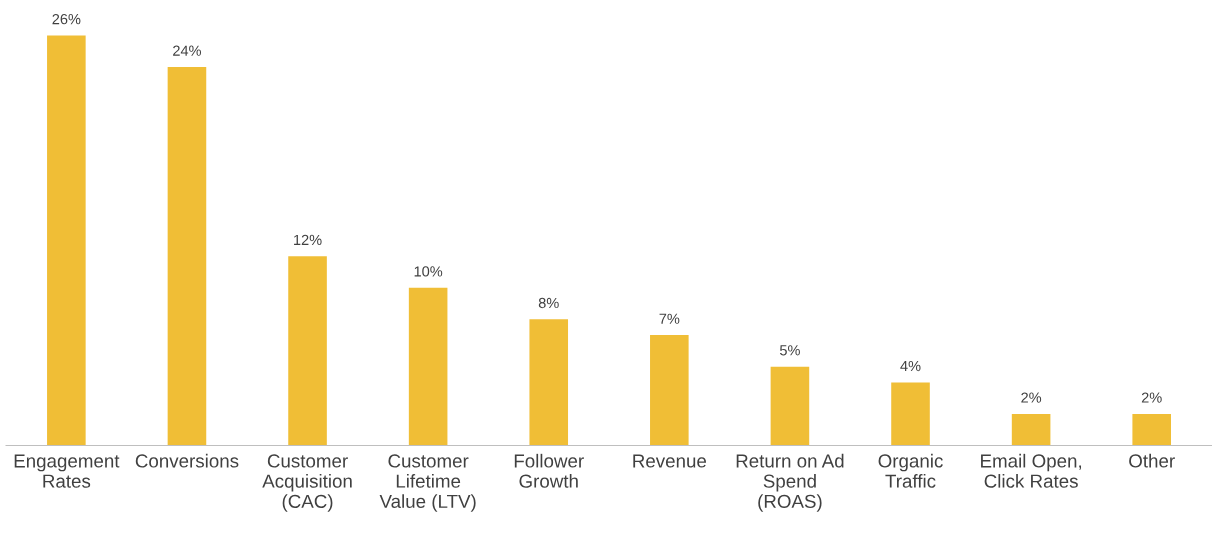 Image resolution: width=1212 pixels, height=540 pixels. Describe the element at coordinates (307, 483) in the screenshot. I see `x-tick-label: Customer Acquisition (CAC)` at that location.